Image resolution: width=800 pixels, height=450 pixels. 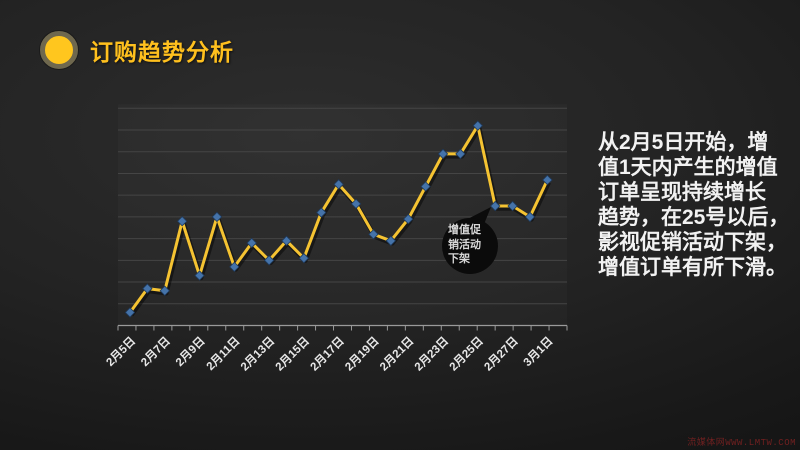 I want to click on x-axis-label: 2月7日, so click(x=155, y=351).